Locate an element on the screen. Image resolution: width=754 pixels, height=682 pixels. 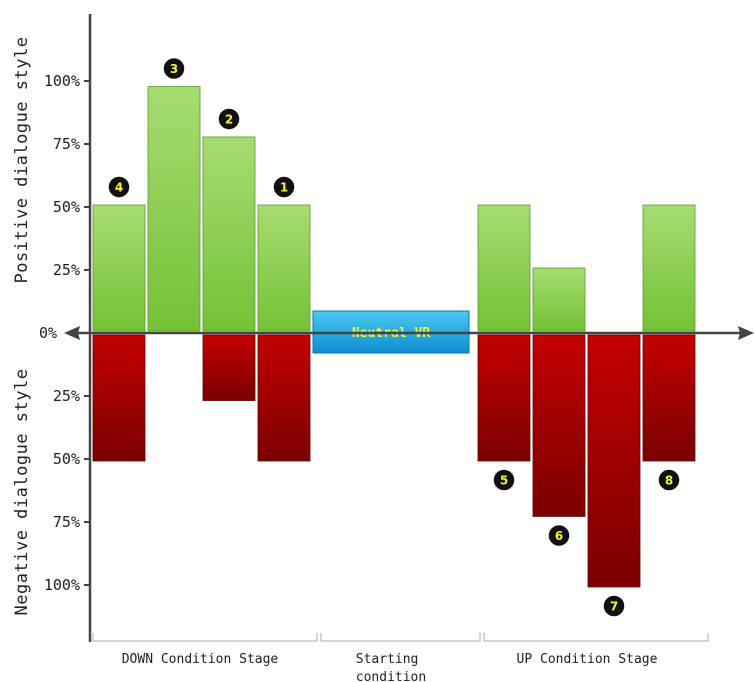
y-axis-title-negative: Negative dialogue style is located at coordinates (22, 492).